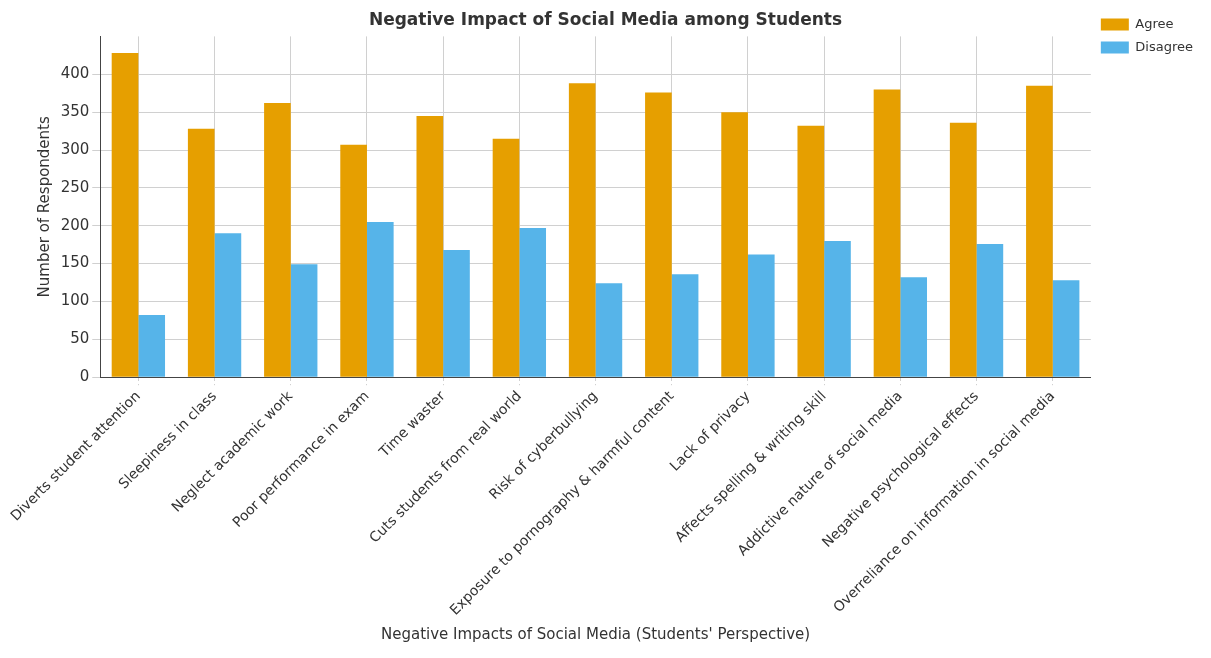  What do you see at coordinates (75, 224) in the screenshot?
I see `y-tick-label: 200` at bounding box center [75, 224].